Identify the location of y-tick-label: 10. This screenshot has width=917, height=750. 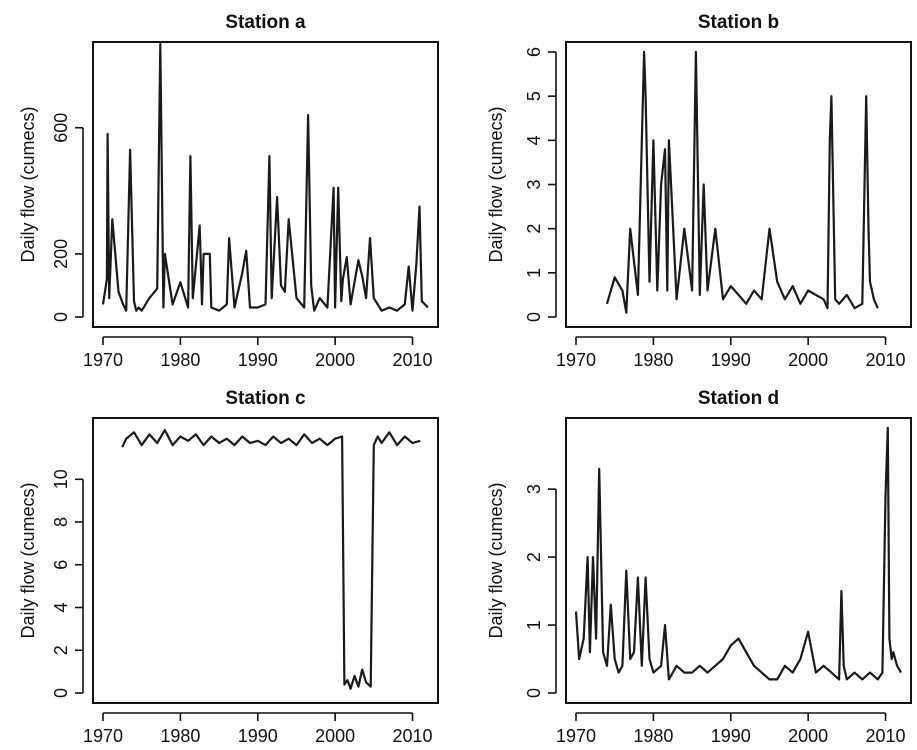
(61, 479).